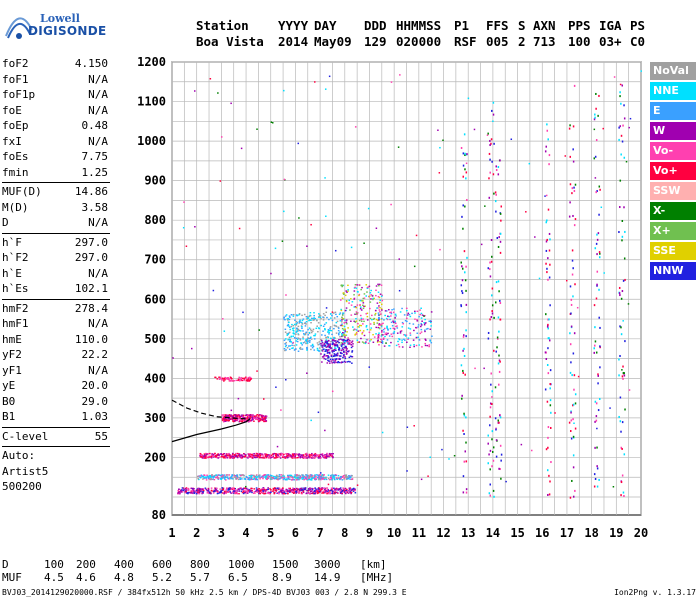 This screenshot has height=600, width=700. What do you see at coordinates (238, 577) in the screenshot?
I see `row-value: 6.5` at bounding box center [238, 577].